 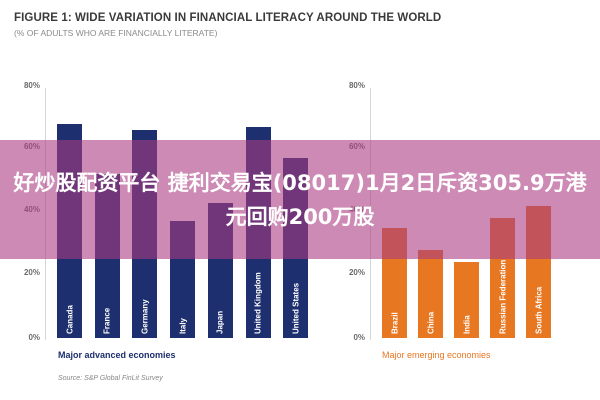 I want to click on bar-label: Germany, so click(x=145, y=316).